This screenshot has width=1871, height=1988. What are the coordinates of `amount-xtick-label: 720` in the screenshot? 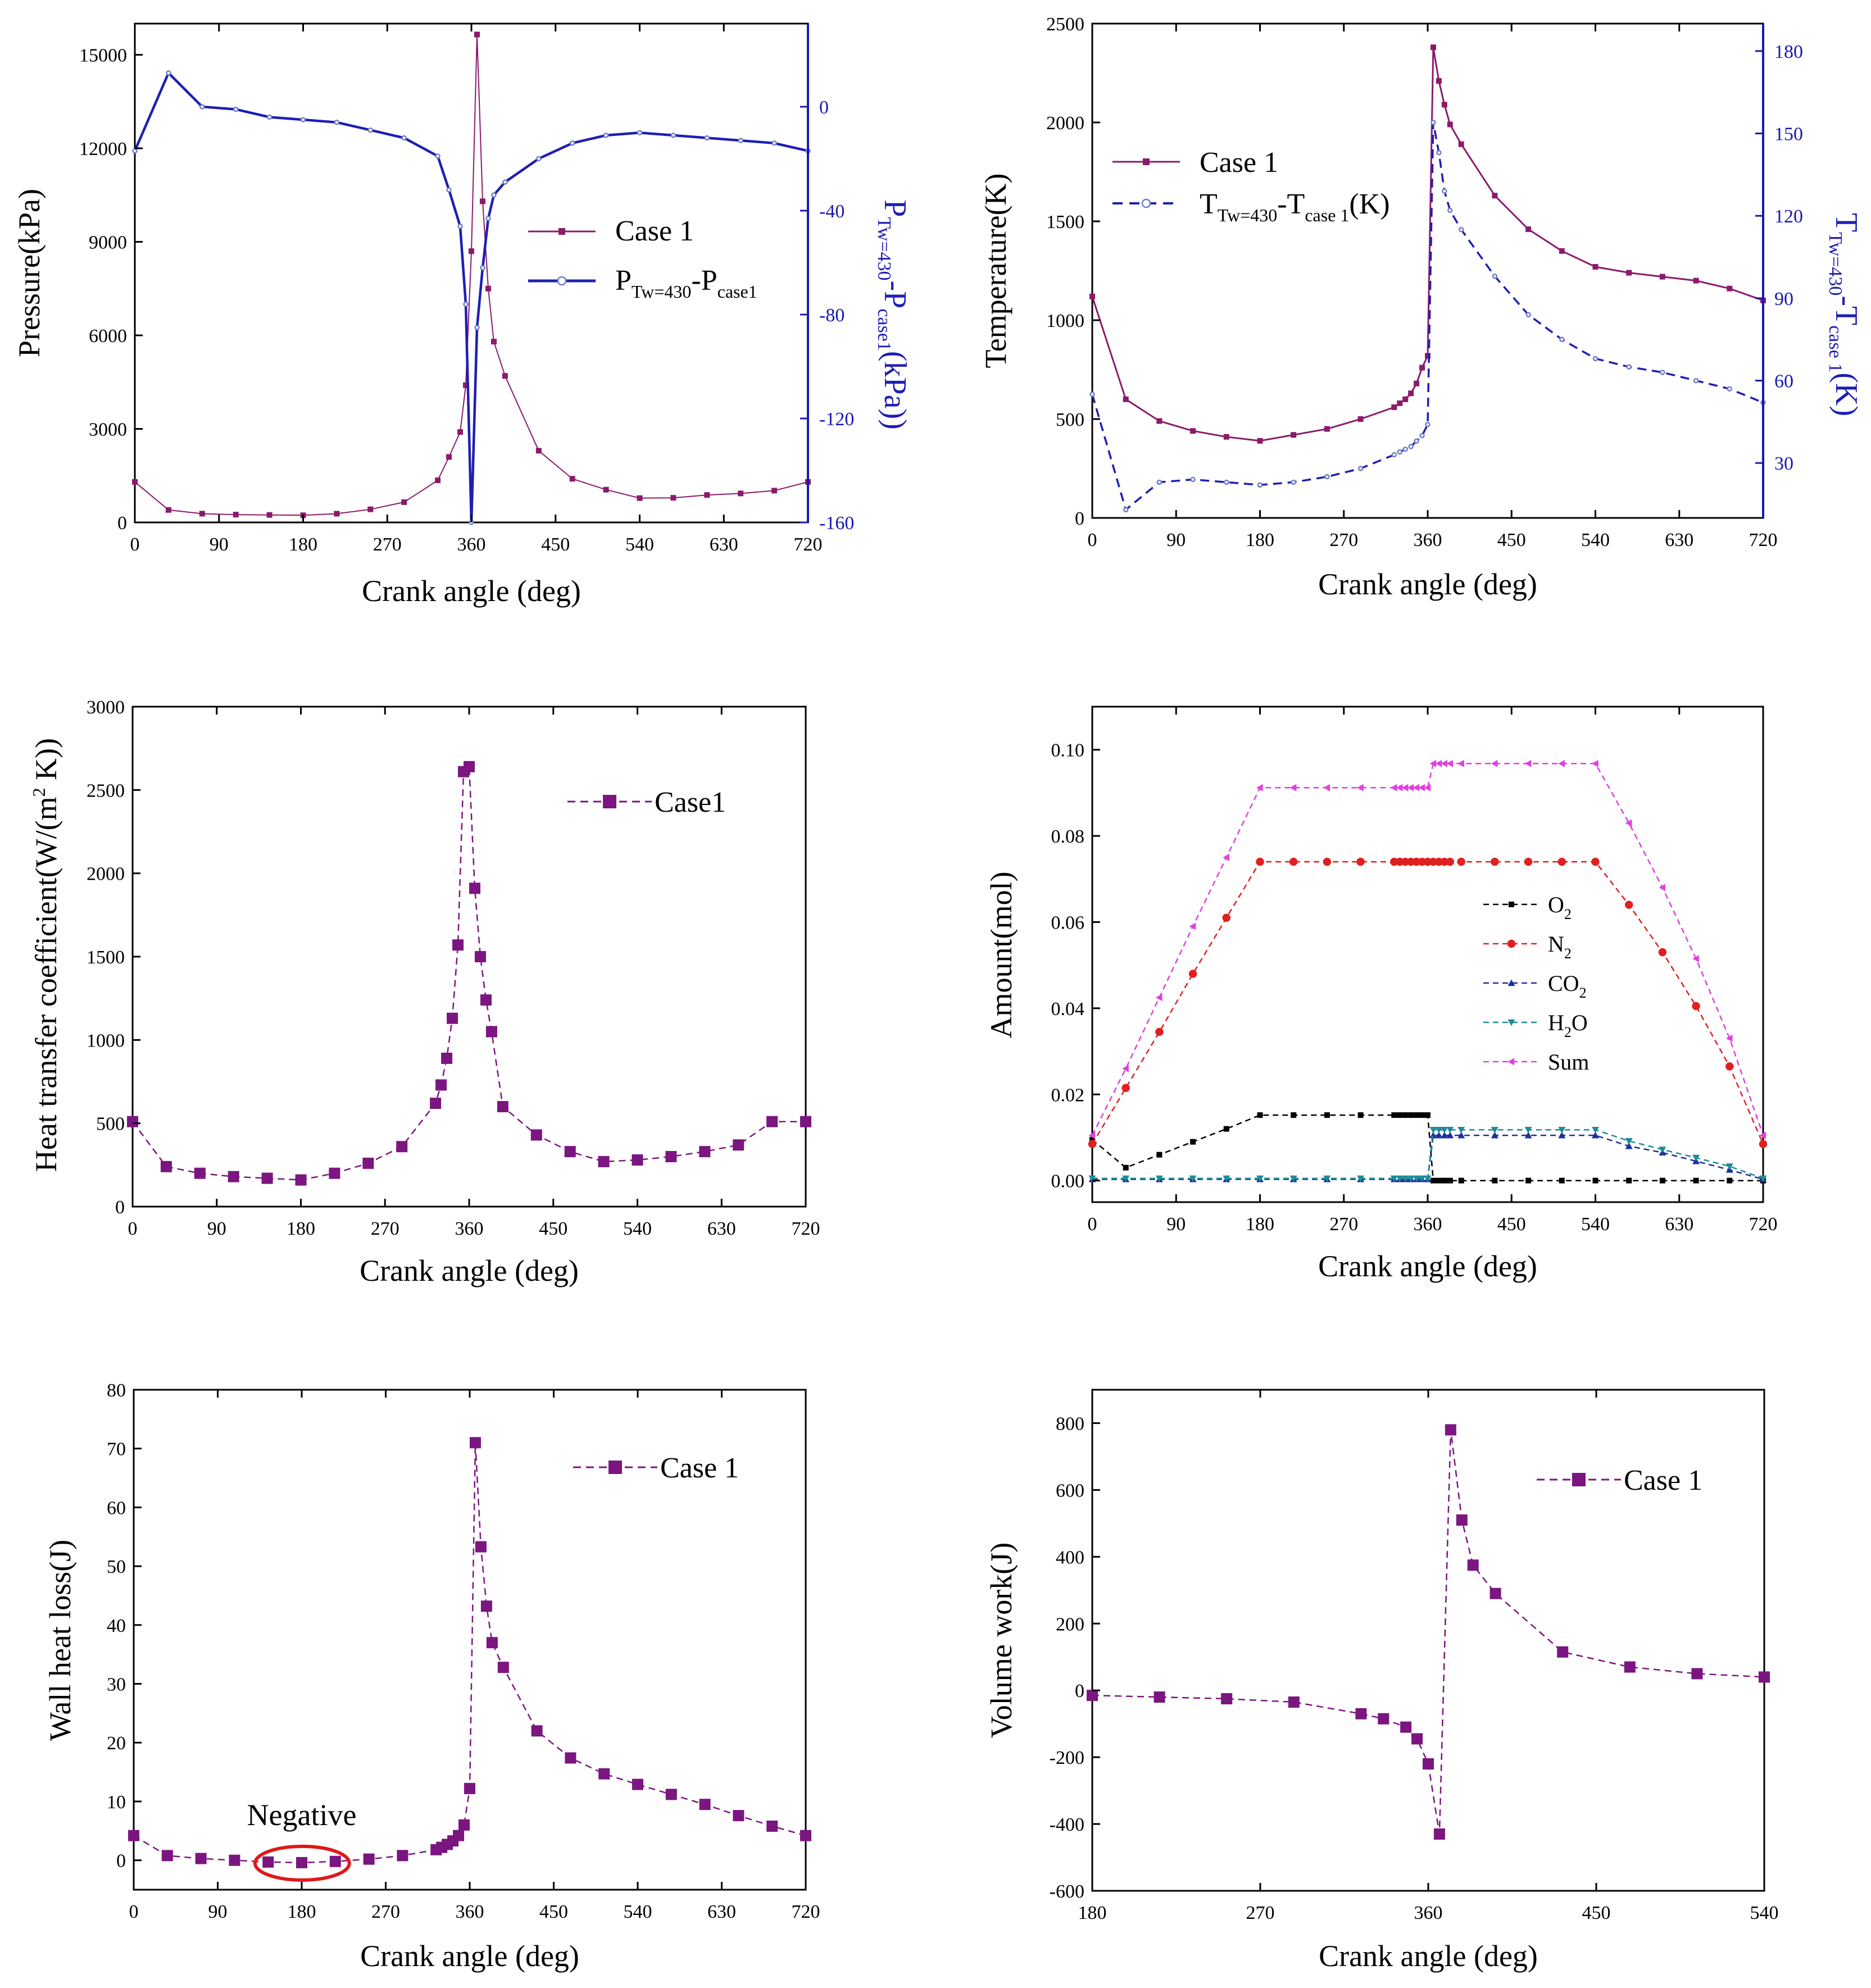 It's located at (1763, 1225).